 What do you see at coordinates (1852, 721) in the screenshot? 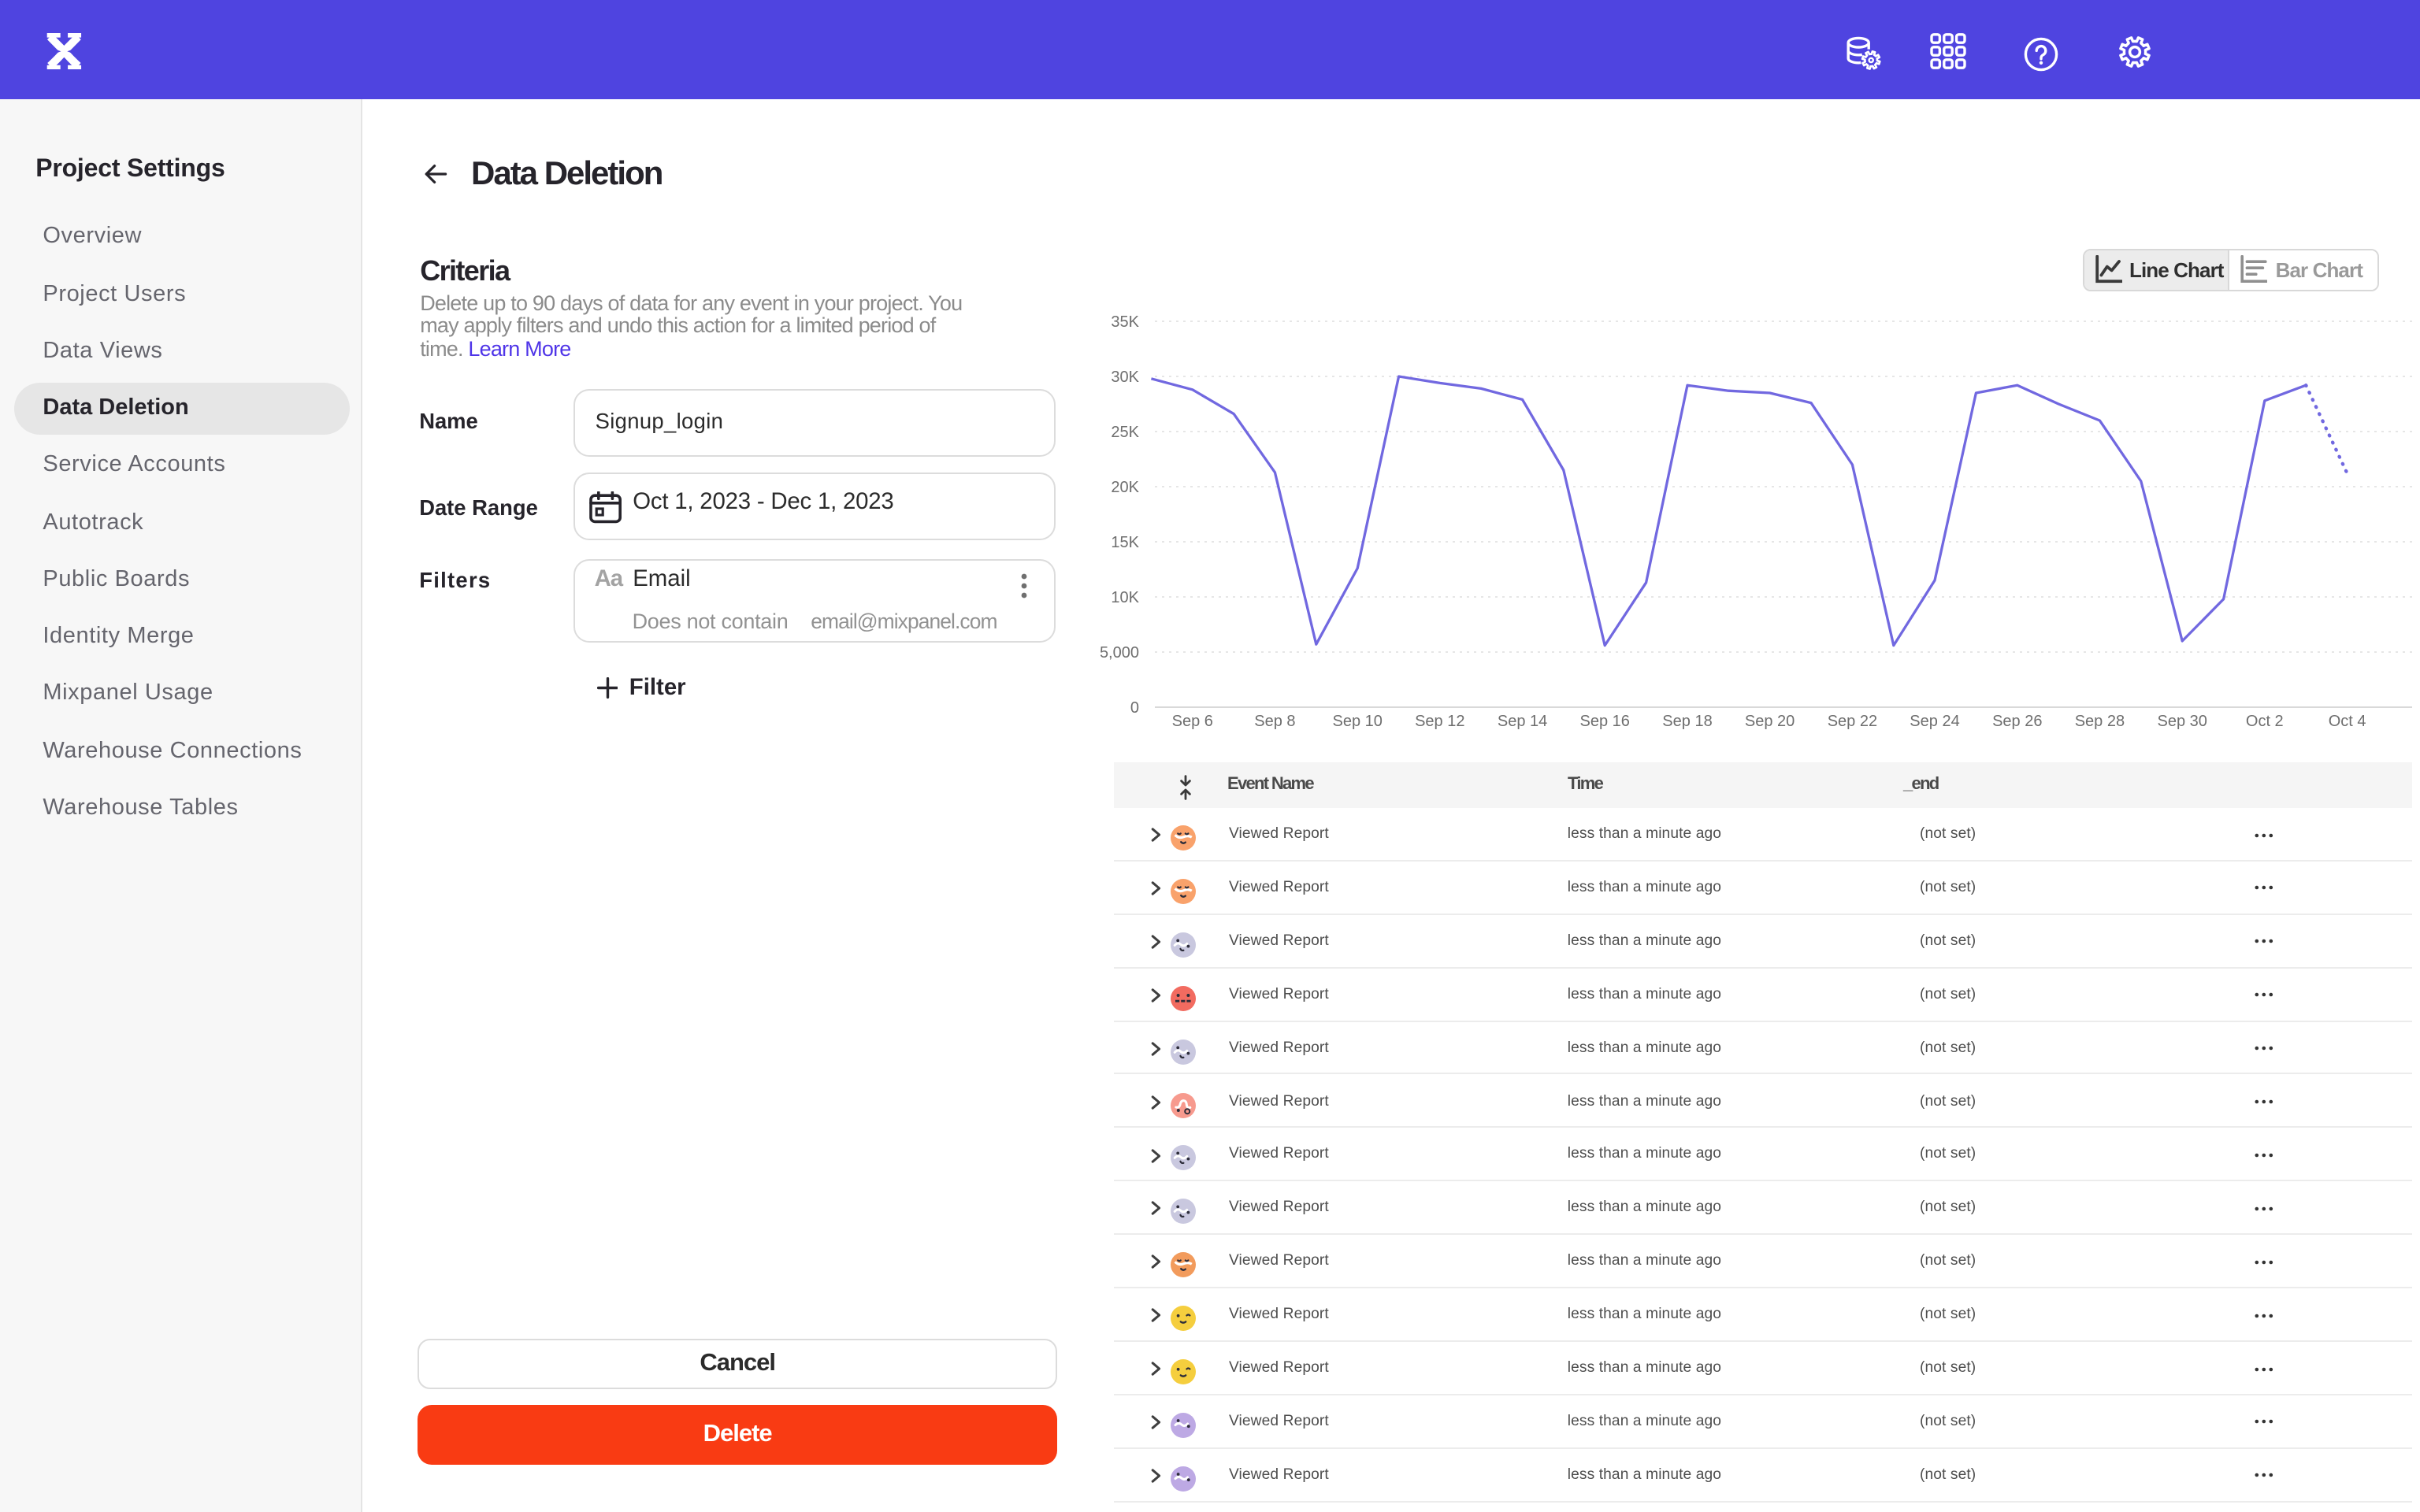
I see `svg-text: Sep 22` at bounding box center [1852, 721].